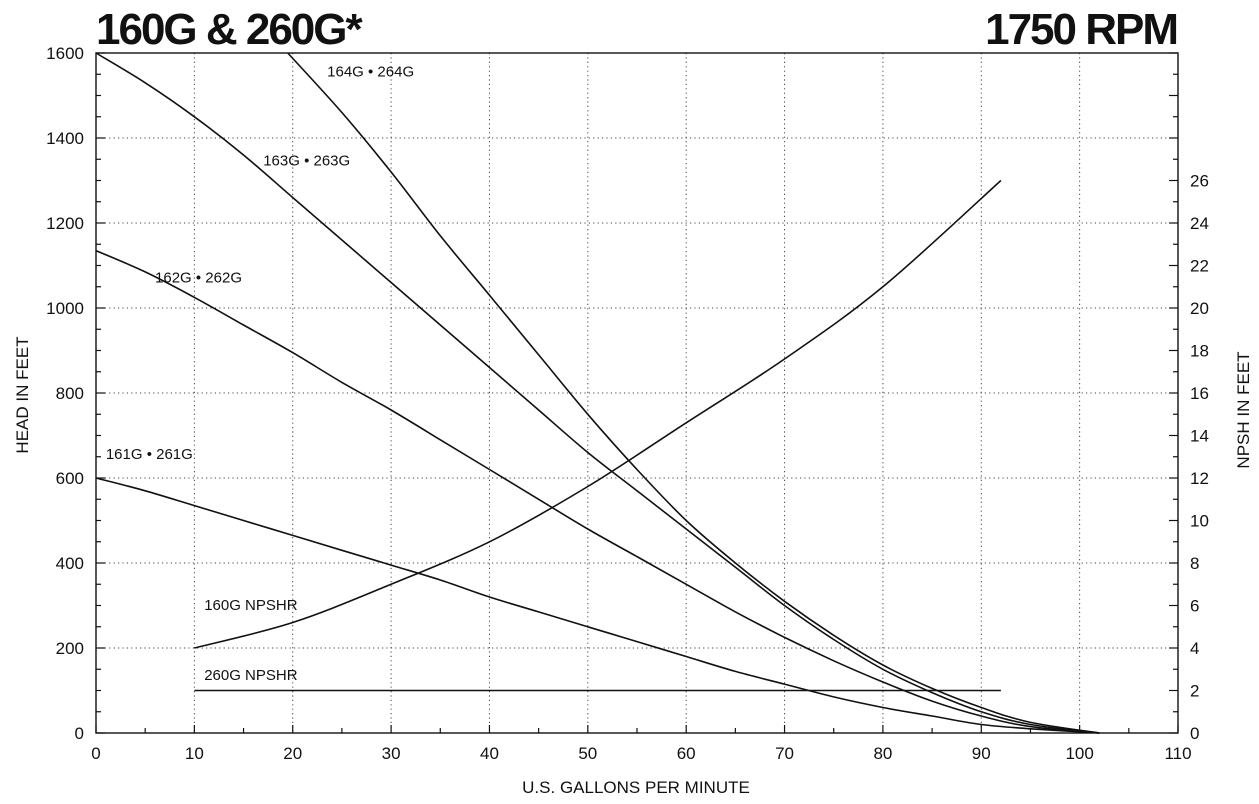  What do you see at coordinates (1199, 436) in the screenshot?
I see `y-right-tick-label: 14` at bounding box center [1199, 436].